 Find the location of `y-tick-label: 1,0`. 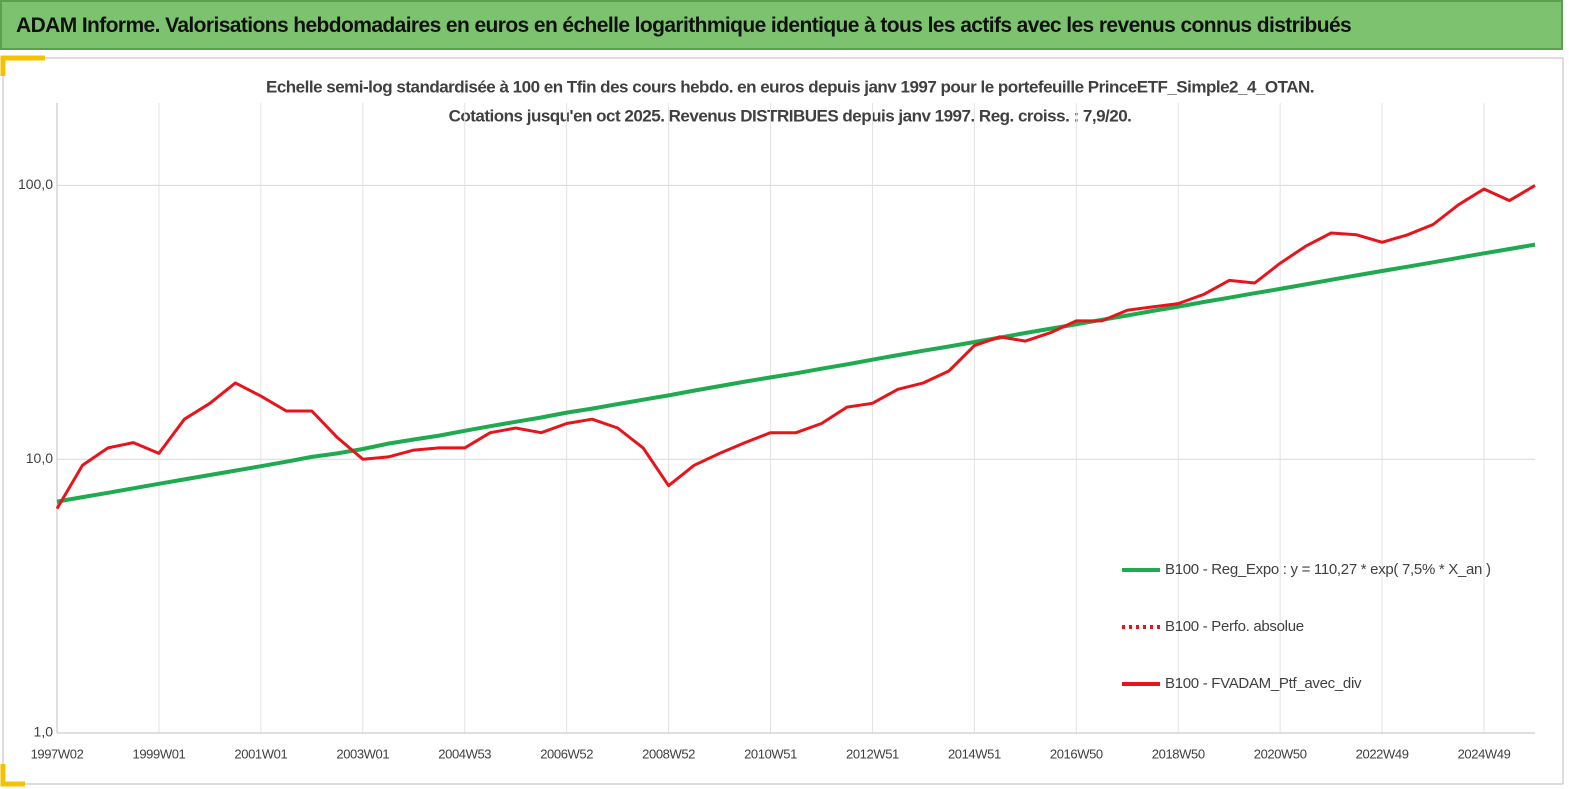

y-tick-label: 1,0 is located at coordinates (44, 732).